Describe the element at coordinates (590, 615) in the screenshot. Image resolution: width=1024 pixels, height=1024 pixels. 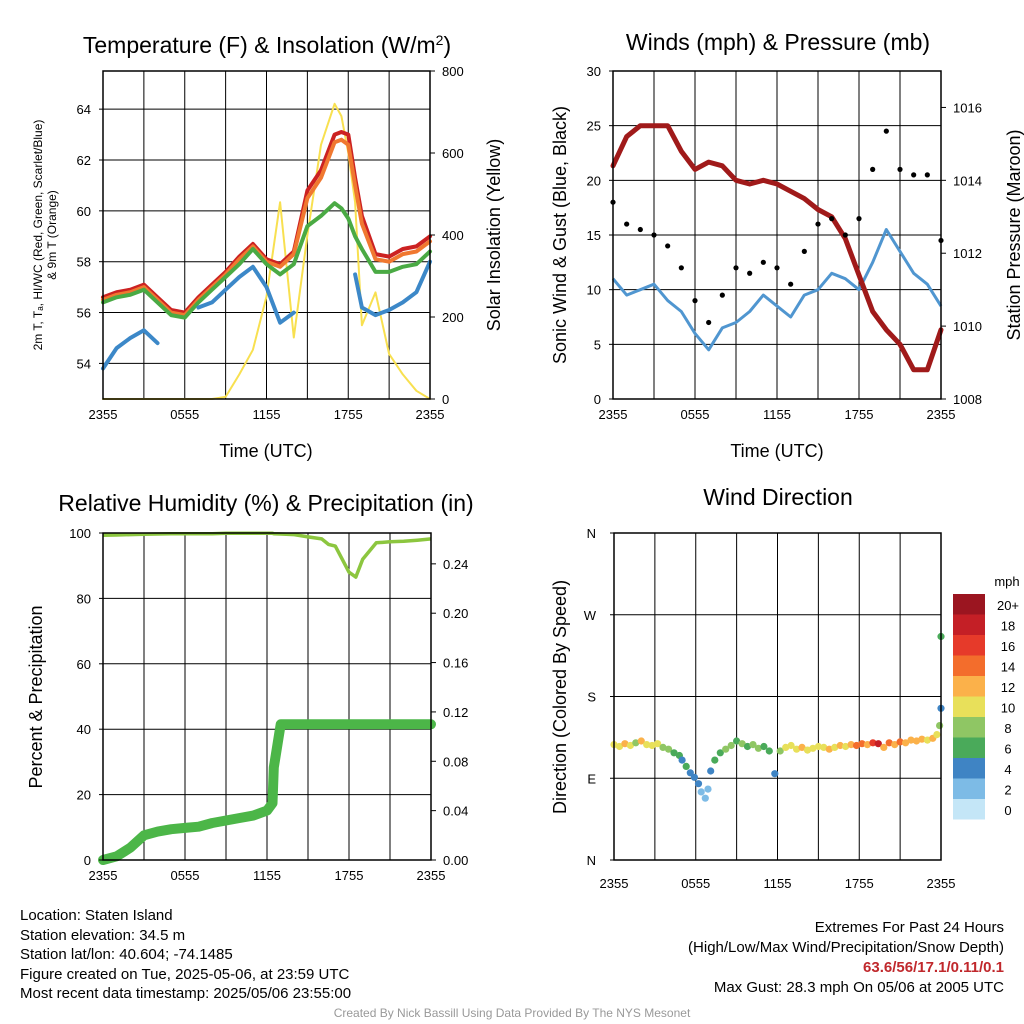
I see `y-tick-label: W` at that location.